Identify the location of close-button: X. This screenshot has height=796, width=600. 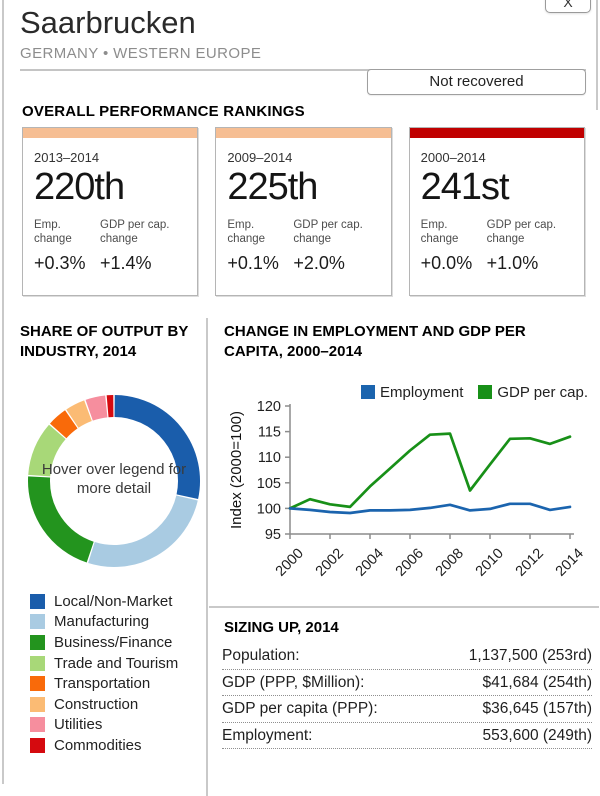
(568, 6).